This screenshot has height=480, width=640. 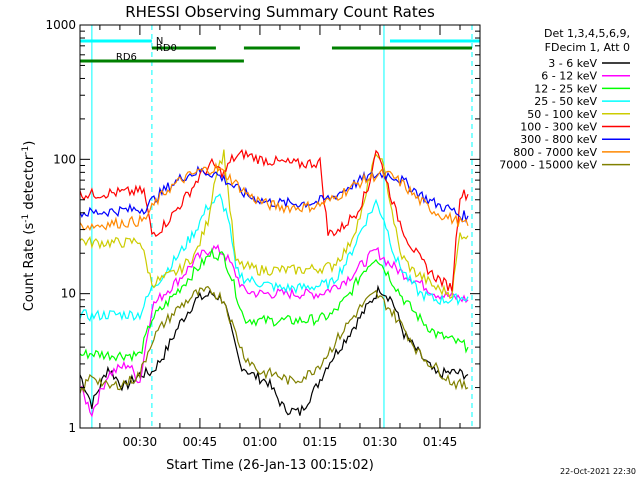 I want to click on rd6-flag-label: RD6, so click(x=126, y=57).